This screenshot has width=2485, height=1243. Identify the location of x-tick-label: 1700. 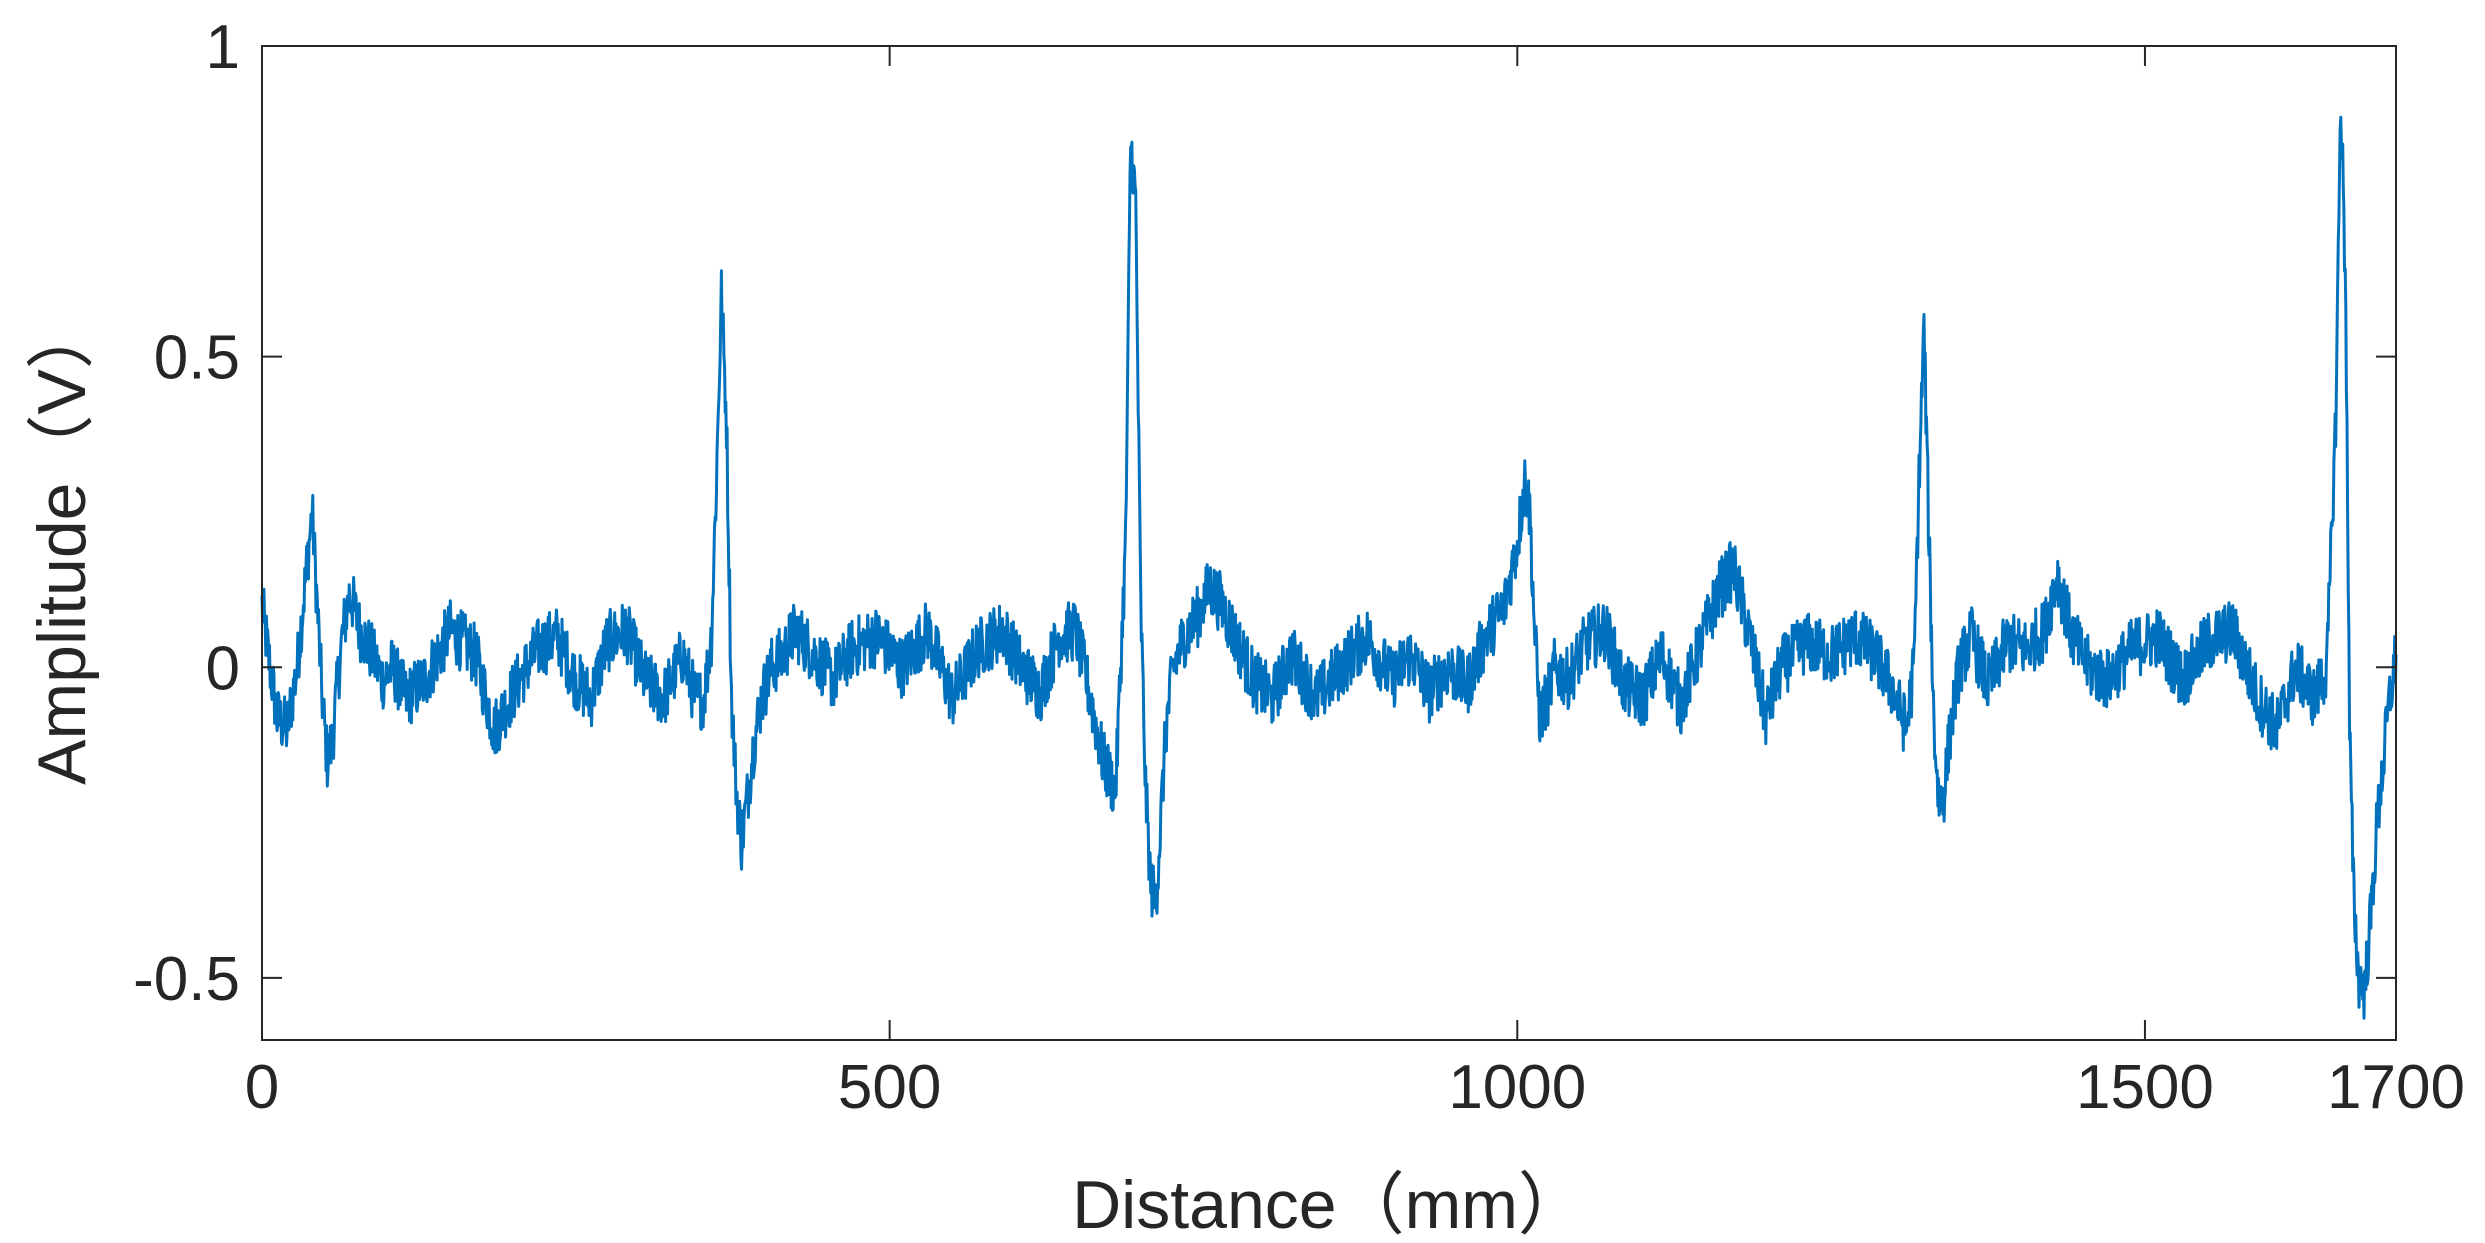
(2396, 1087).